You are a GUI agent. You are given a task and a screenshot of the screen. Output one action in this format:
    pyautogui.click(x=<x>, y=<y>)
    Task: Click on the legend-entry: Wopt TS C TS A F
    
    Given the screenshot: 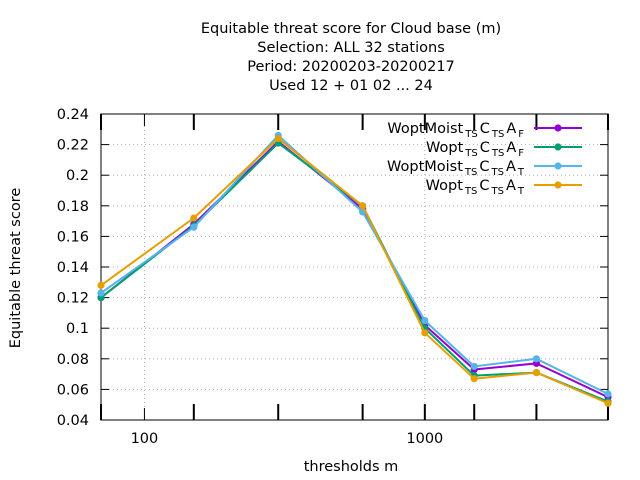 What is the action you would take?
    pyautogui.click(x=504, y=149)
    